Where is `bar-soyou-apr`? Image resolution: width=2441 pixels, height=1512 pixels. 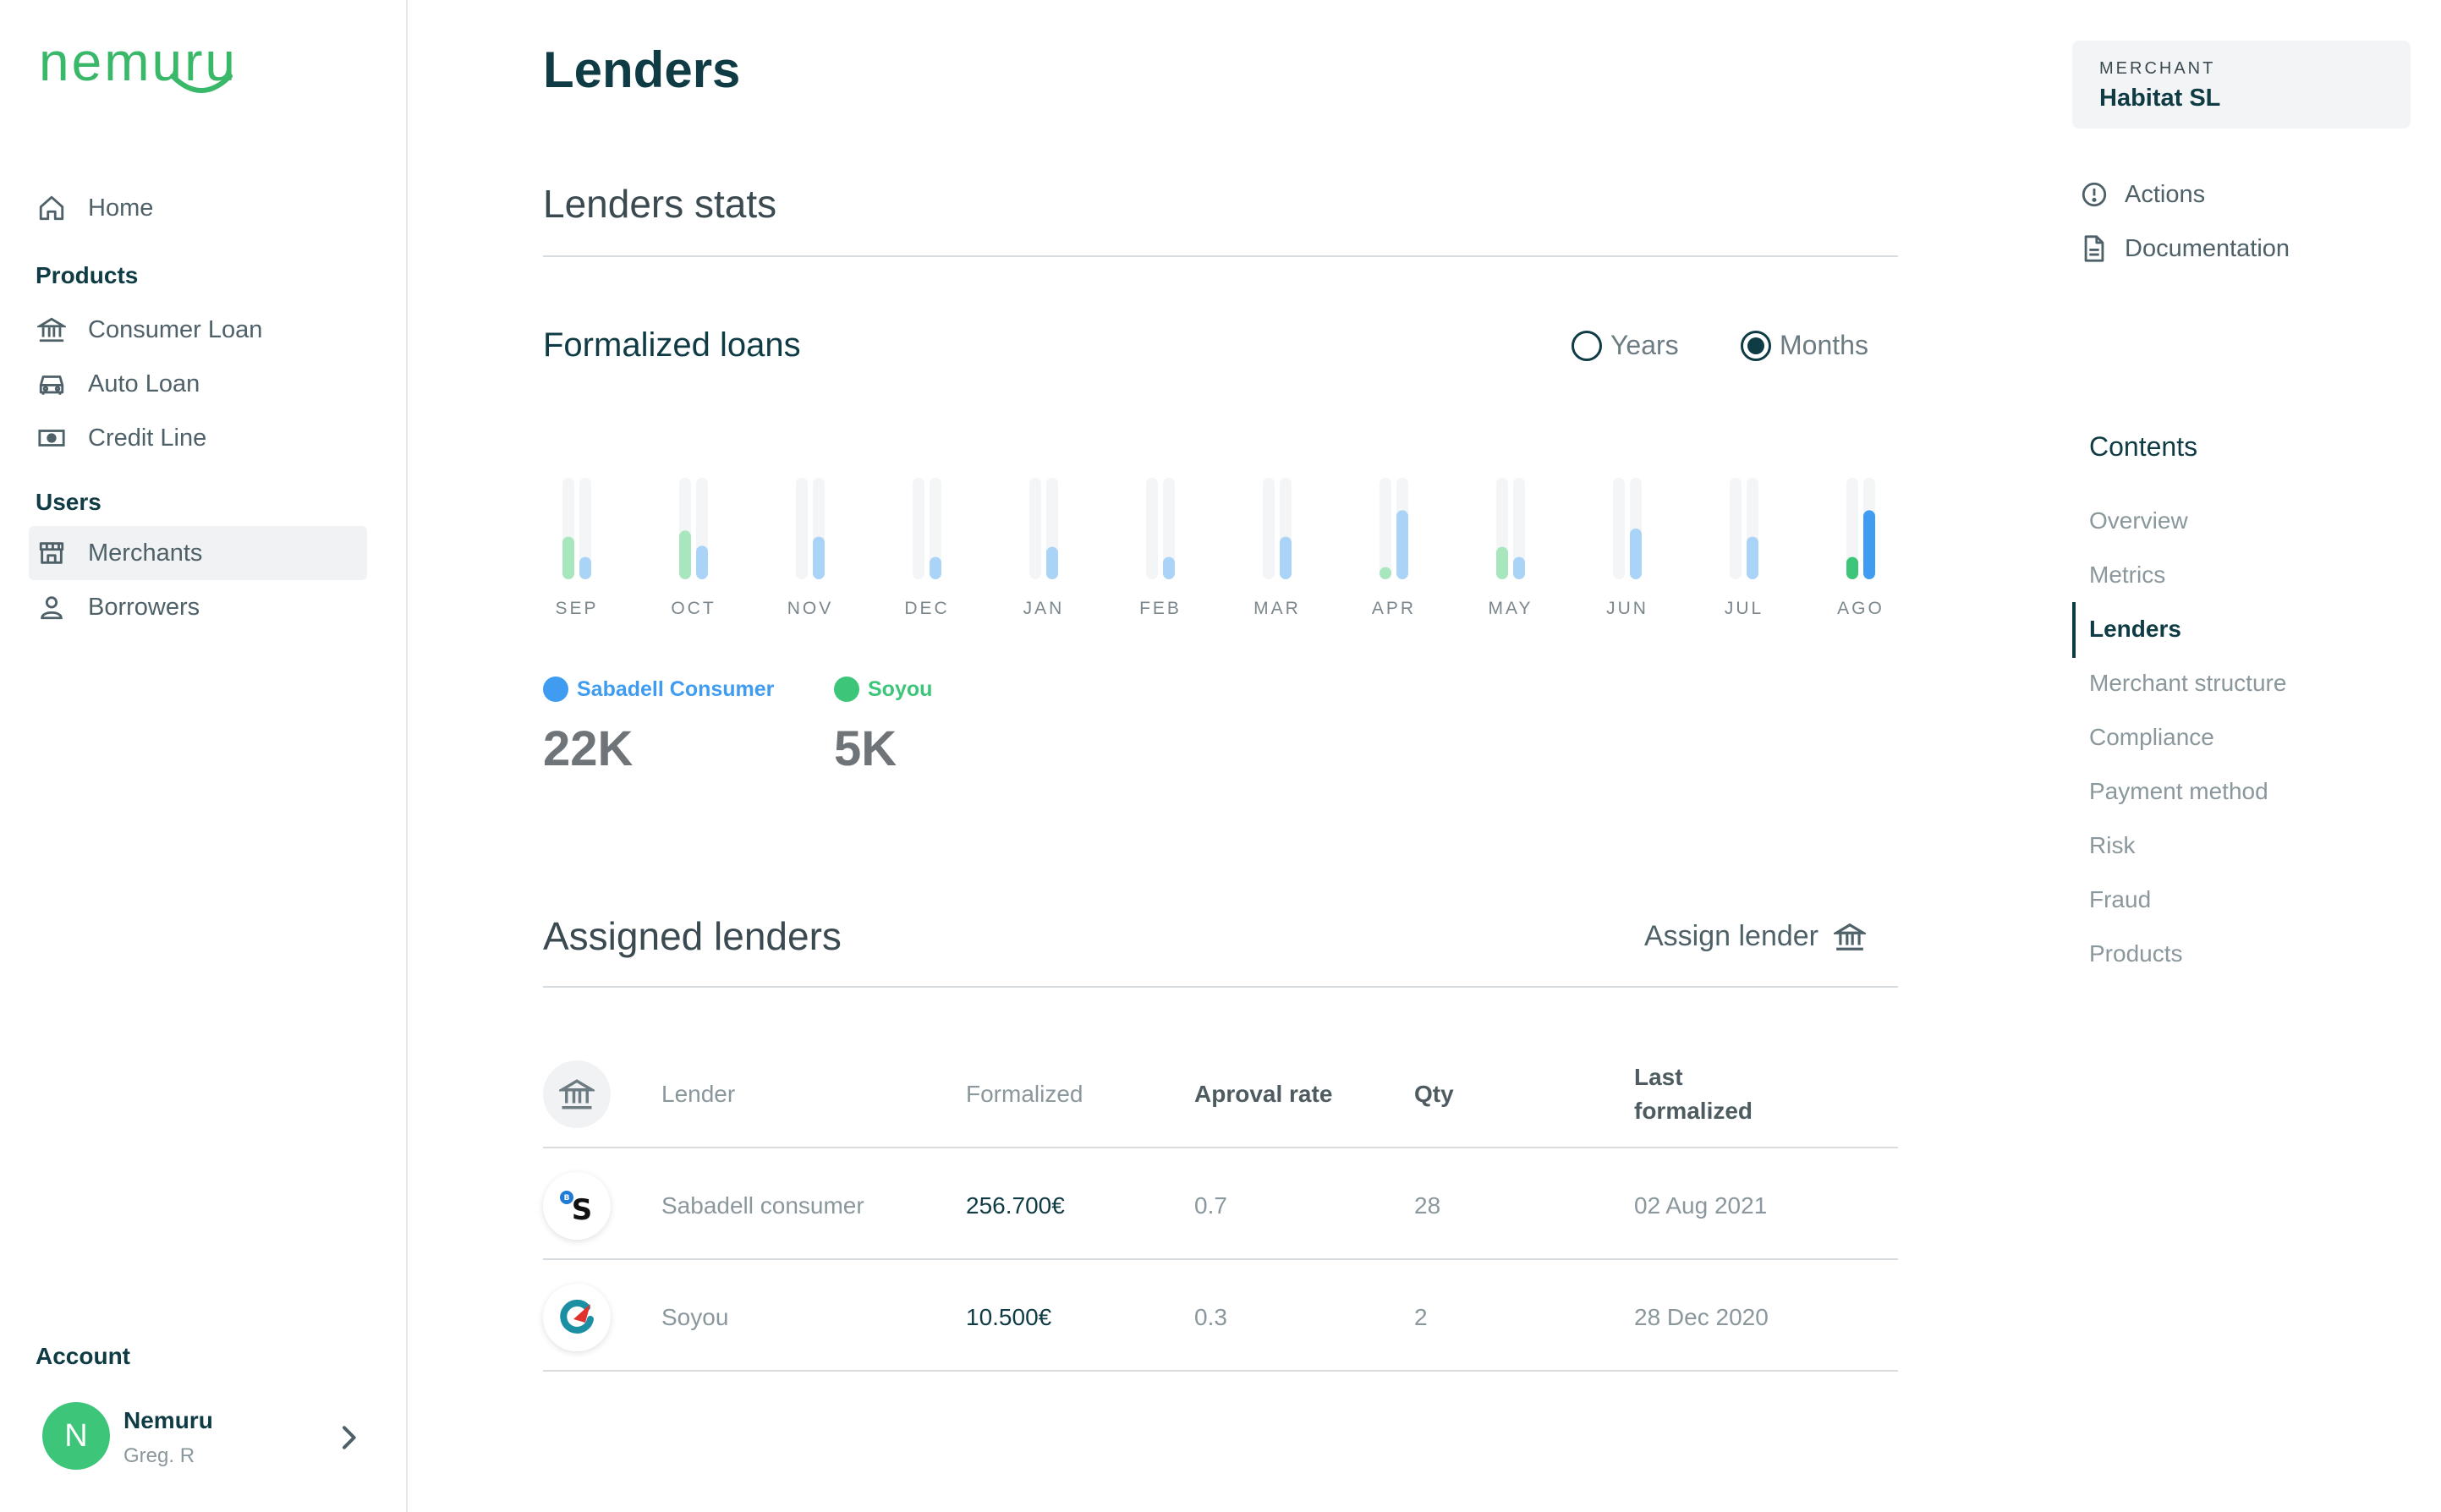 bar-soyou-apr is located at coordinates (1385, 573).